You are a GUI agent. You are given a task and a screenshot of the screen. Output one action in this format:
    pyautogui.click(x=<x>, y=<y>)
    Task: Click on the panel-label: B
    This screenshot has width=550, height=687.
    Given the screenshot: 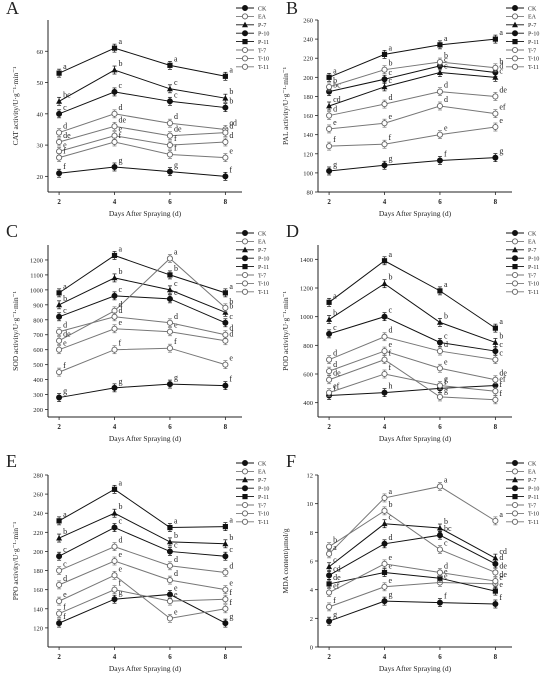 What is the action you would take?
    pyautogui.click(x=292, y=9)
    